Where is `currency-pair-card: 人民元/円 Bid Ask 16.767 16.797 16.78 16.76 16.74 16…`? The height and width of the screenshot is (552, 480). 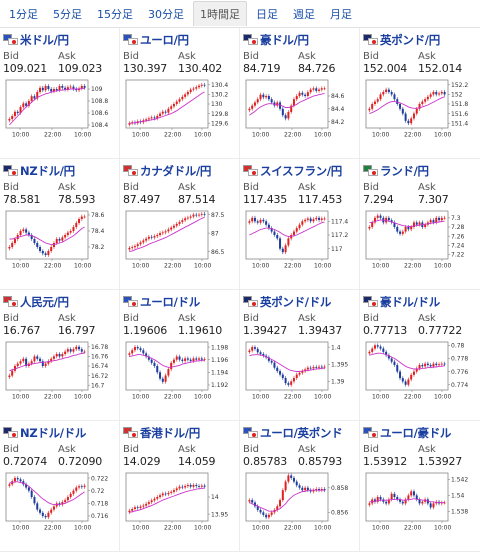
currency-pair-card: 人民元/円 Bid Ask 16.767 16.797 16.78 16.76 16.74 16… is located at coordinates (60, 355).